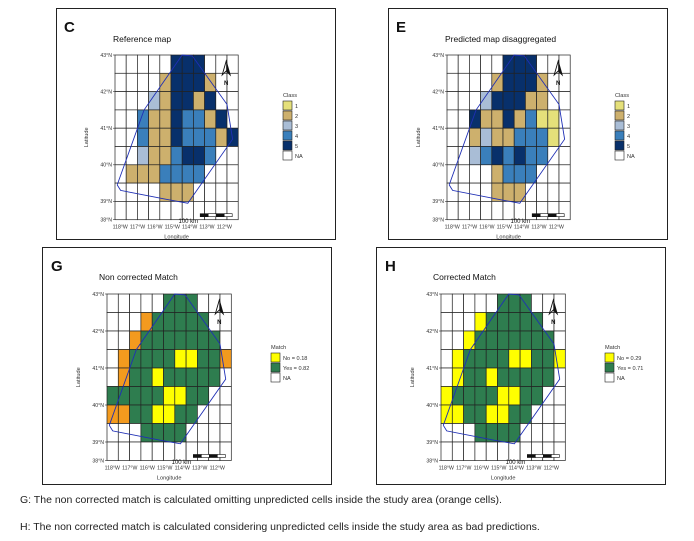  What do you see at coordinates (226, 84) in the screenshot?
I see `north-arrow-label: N` at bounding box center [226, 84].